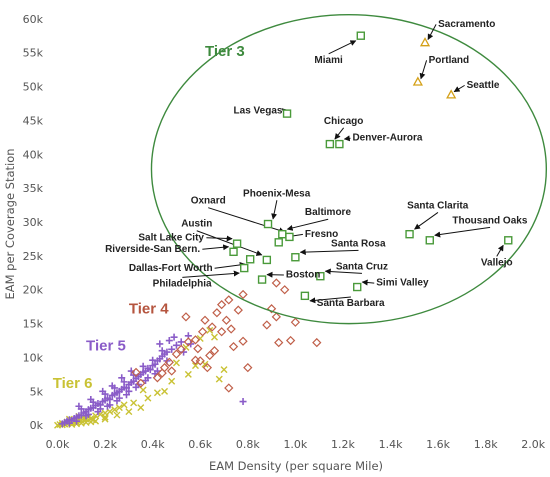  What do you see at coordinates (328, 212) in the screenshot?
I see `city-label: Baltimore` at bounding box center [328, 212].